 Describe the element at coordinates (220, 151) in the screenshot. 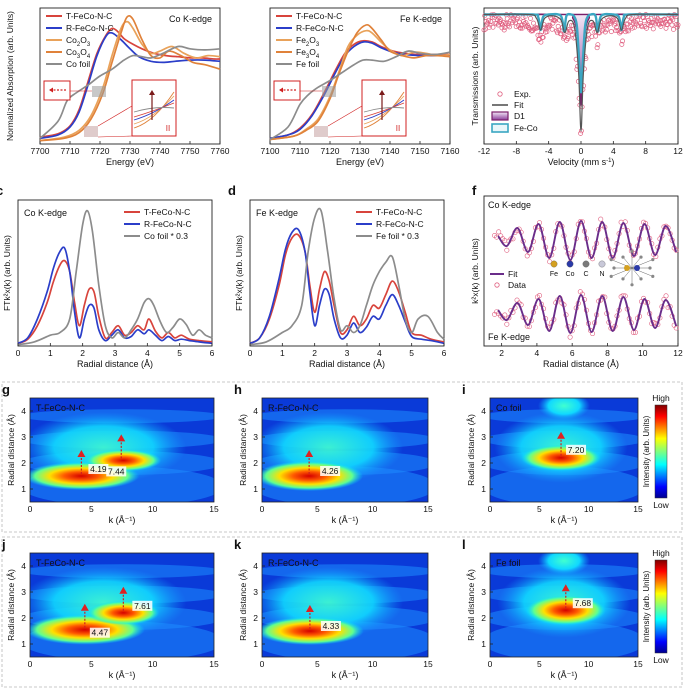

I see `x-tick-label: 7760` at that location.